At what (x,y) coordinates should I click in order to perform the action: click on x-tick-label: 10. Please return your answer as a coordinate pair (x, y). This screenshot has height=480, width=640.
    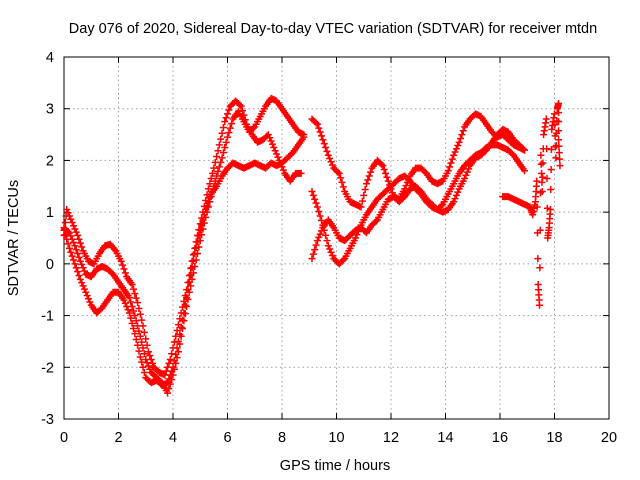
    Looking at the image, I should click on (336, 438).